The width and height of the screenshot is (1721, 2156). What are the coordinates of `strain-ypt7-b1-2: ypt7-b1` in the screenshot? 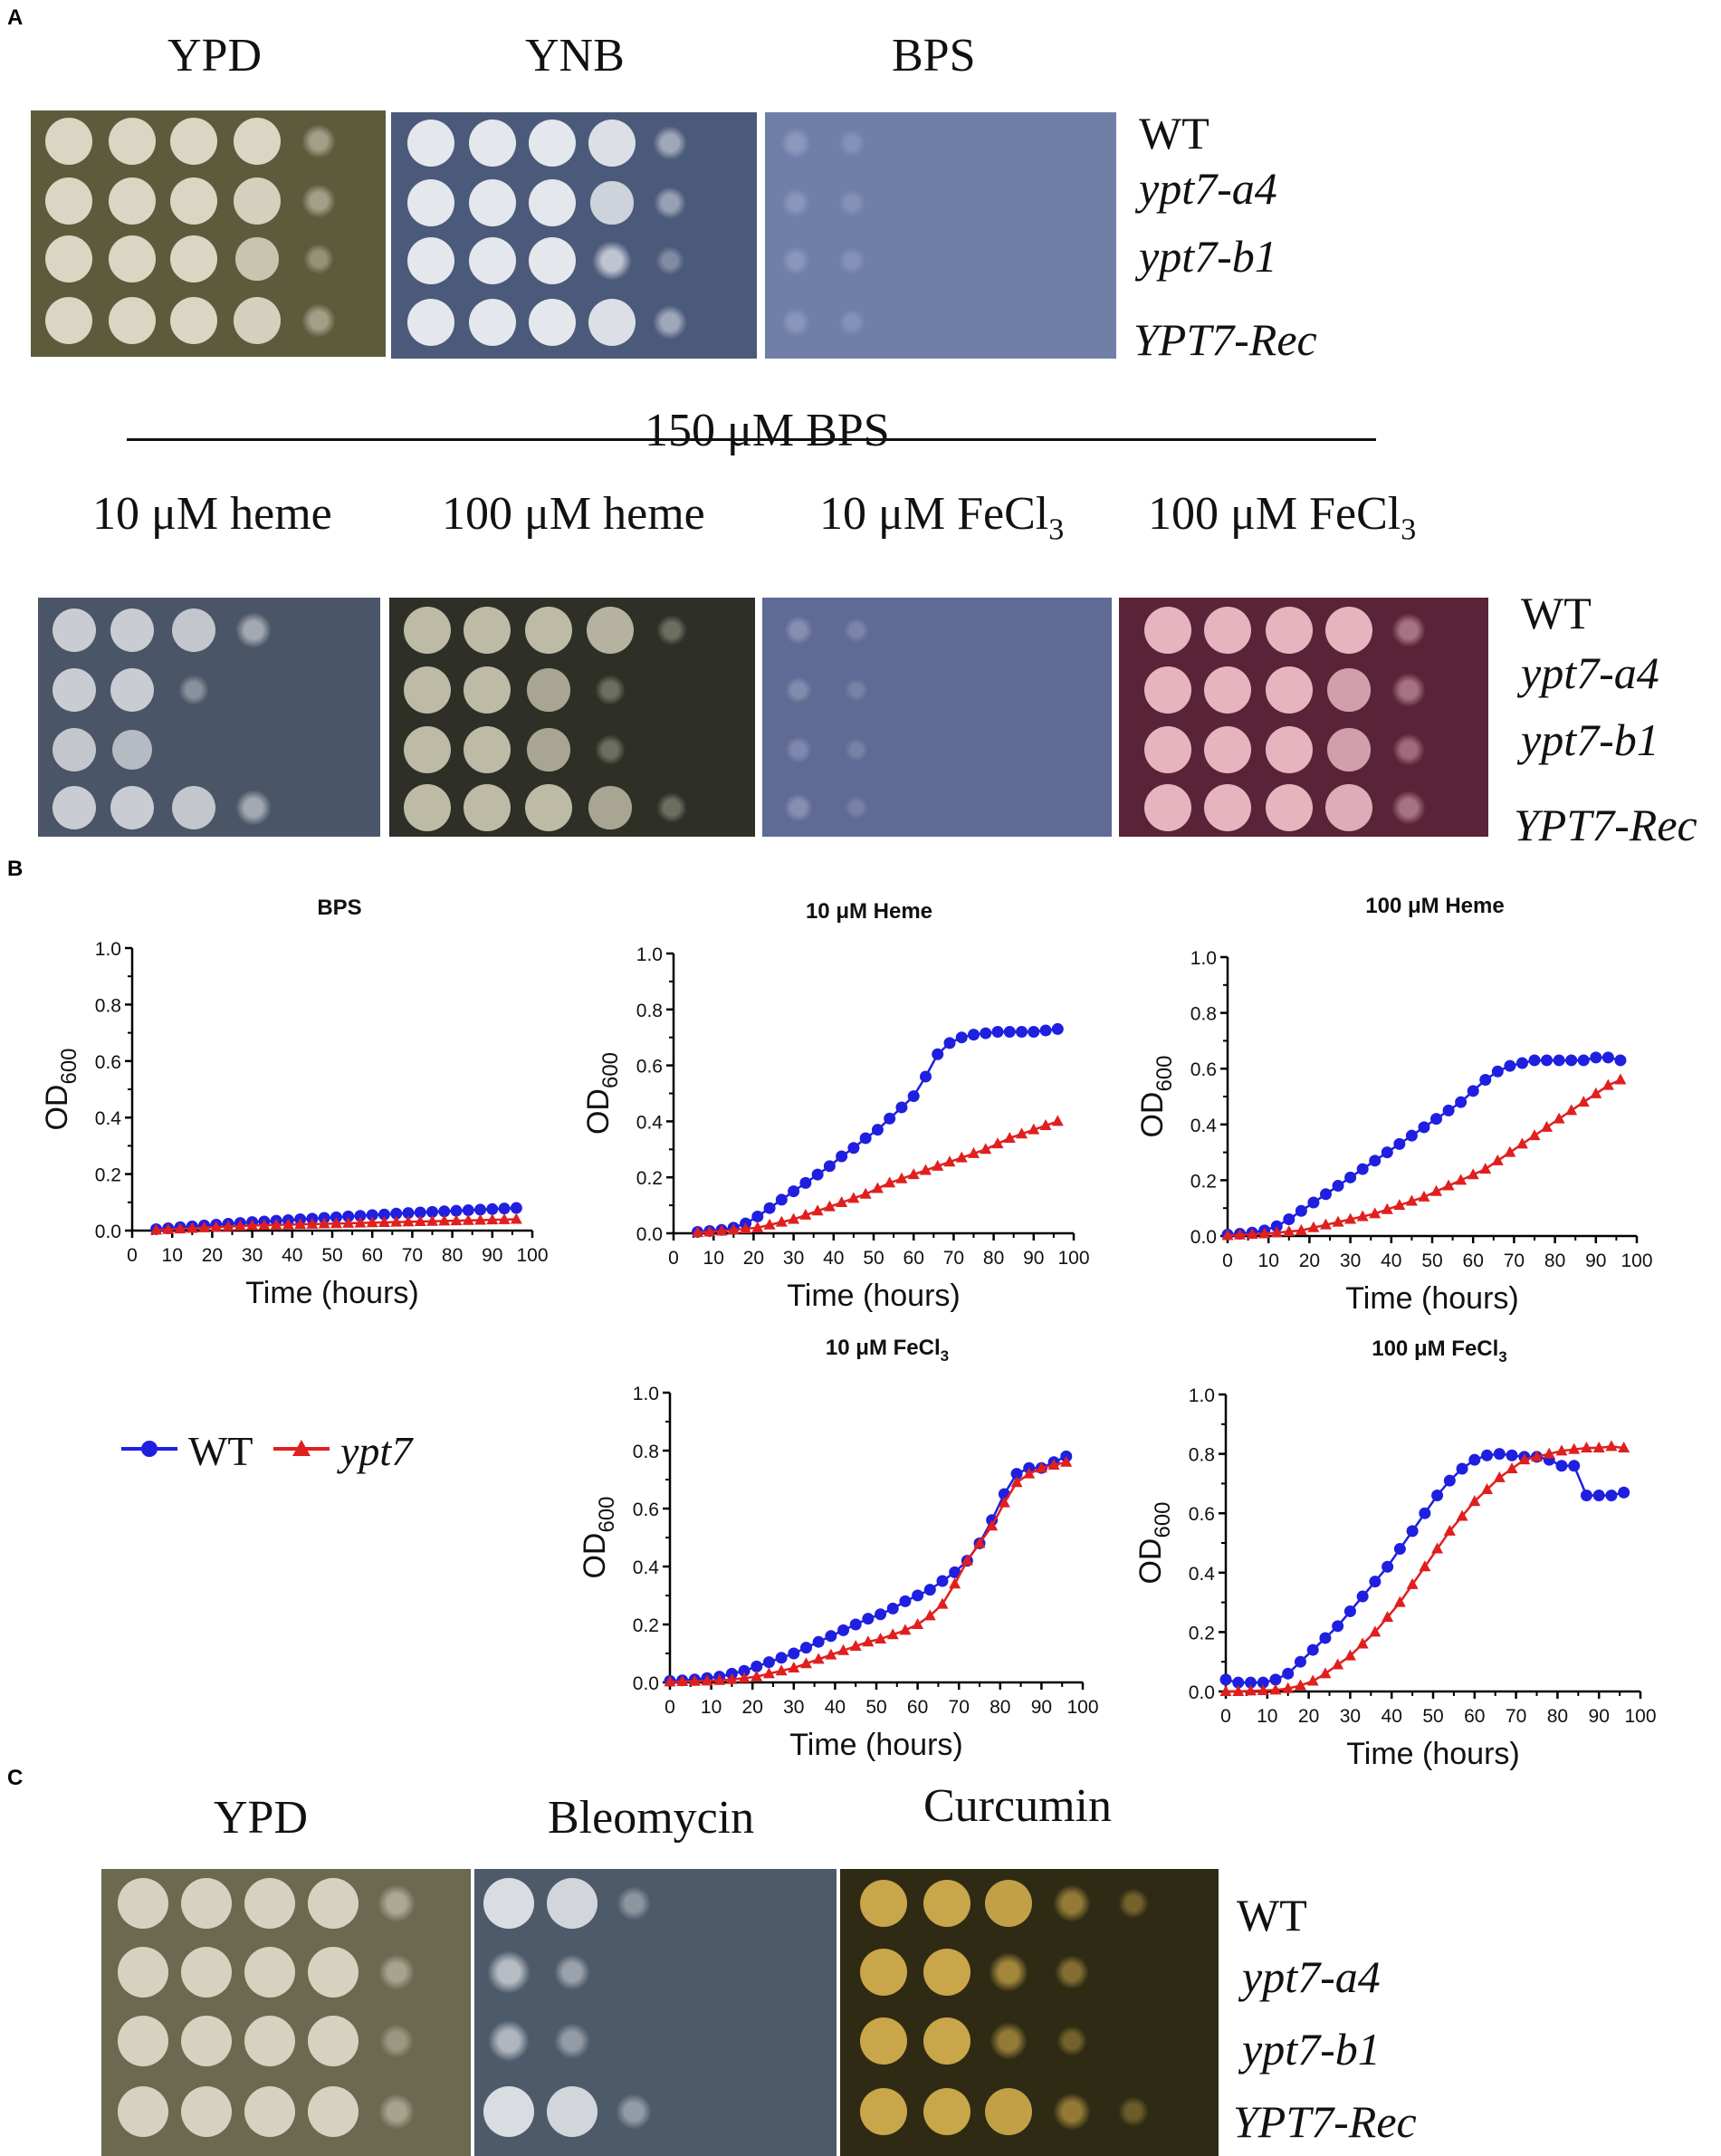 It's located at (1590, 739).